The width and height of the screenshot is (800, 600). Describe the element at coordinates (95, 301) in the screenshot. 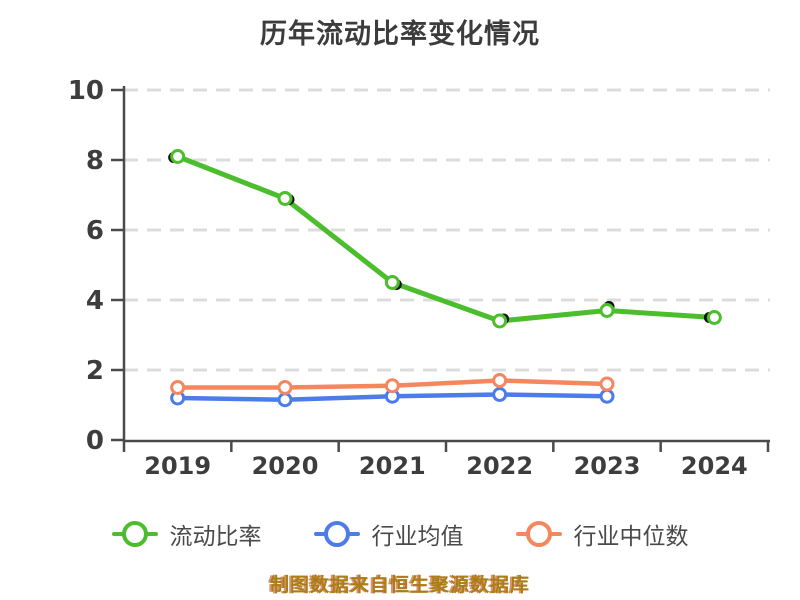

I see `y-tick-label: 4` at that location.